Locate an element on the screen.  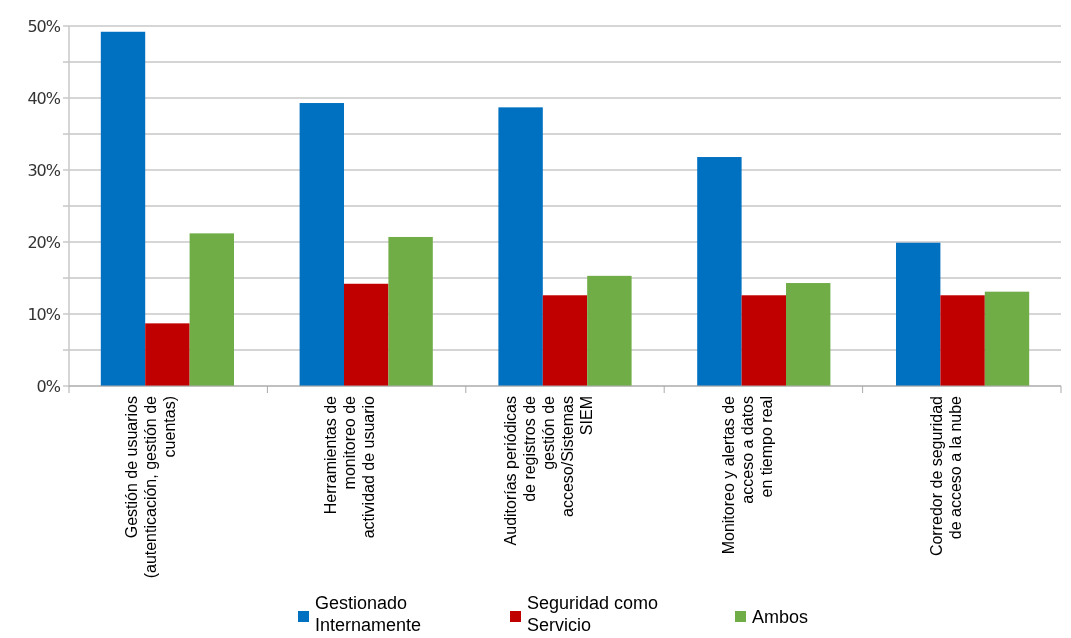
x-tick-label: Corredor de seguridad de acceso a la nube is located at coordinates (946, 476).